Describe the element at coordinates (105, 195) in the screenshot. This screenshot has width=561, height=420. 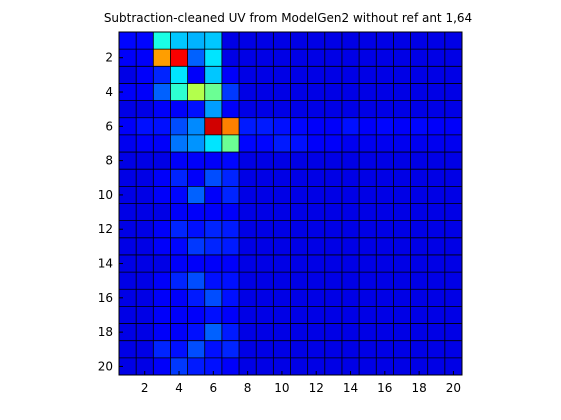
I see `y-tick-label: 10` at that location.